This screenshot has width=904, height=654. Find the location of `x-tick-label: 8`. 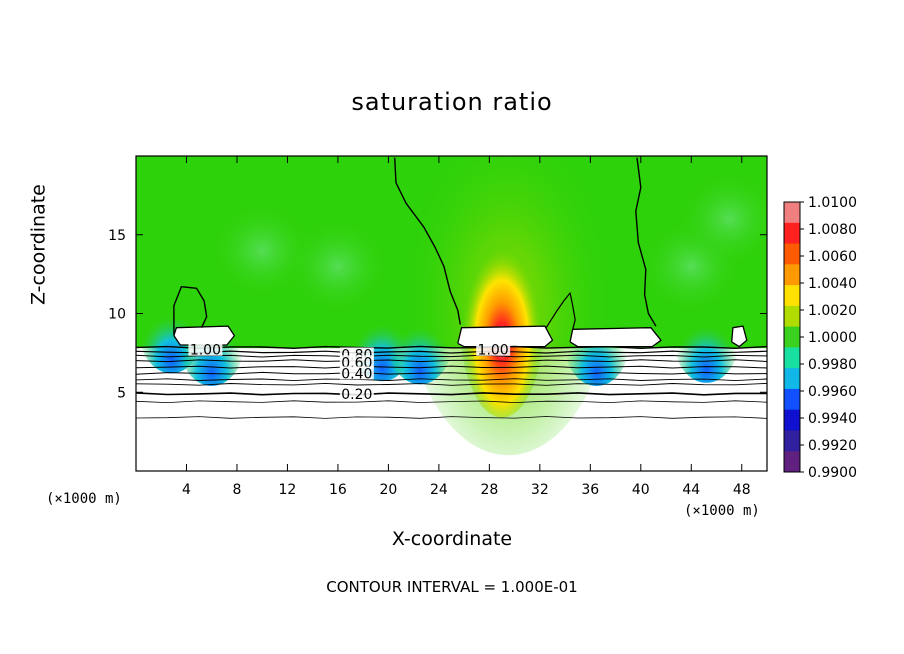

x-tick-label: 8 is located at coordinates (236, 490).